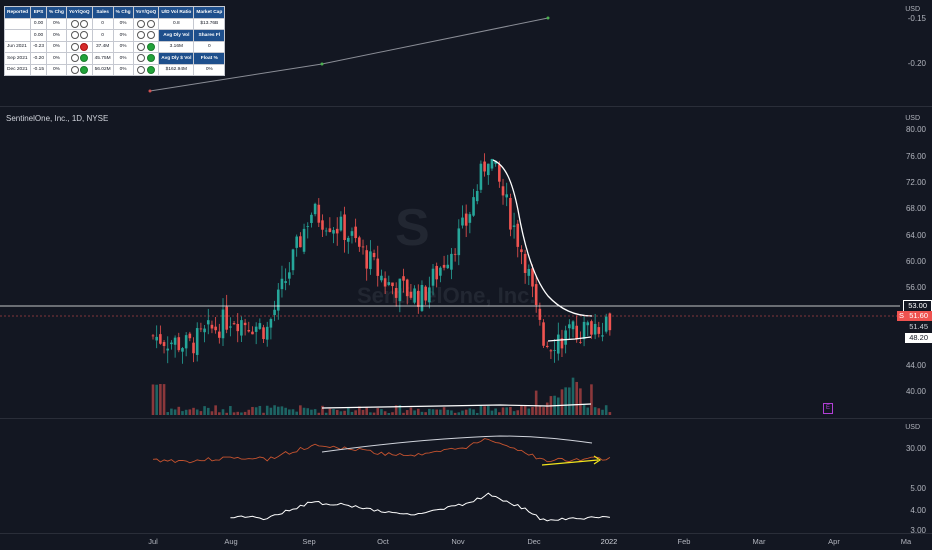 This screenshot has height=550, width=932. What do you see at coordinates (150, 91) in the screenshot?
I see `eps-point` at bounding box center [150, 91].